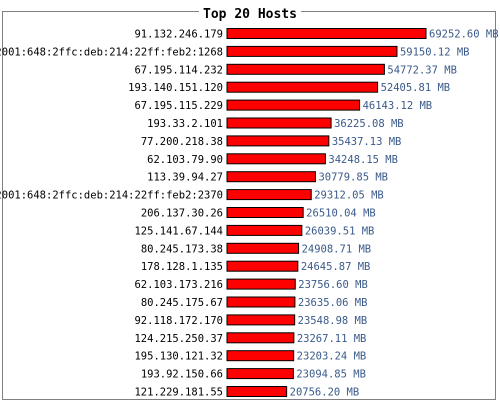 The width and height of the screenshot is (500, 403). I want to click on chart-title: Top 20 Hosts, so click(250, 14).